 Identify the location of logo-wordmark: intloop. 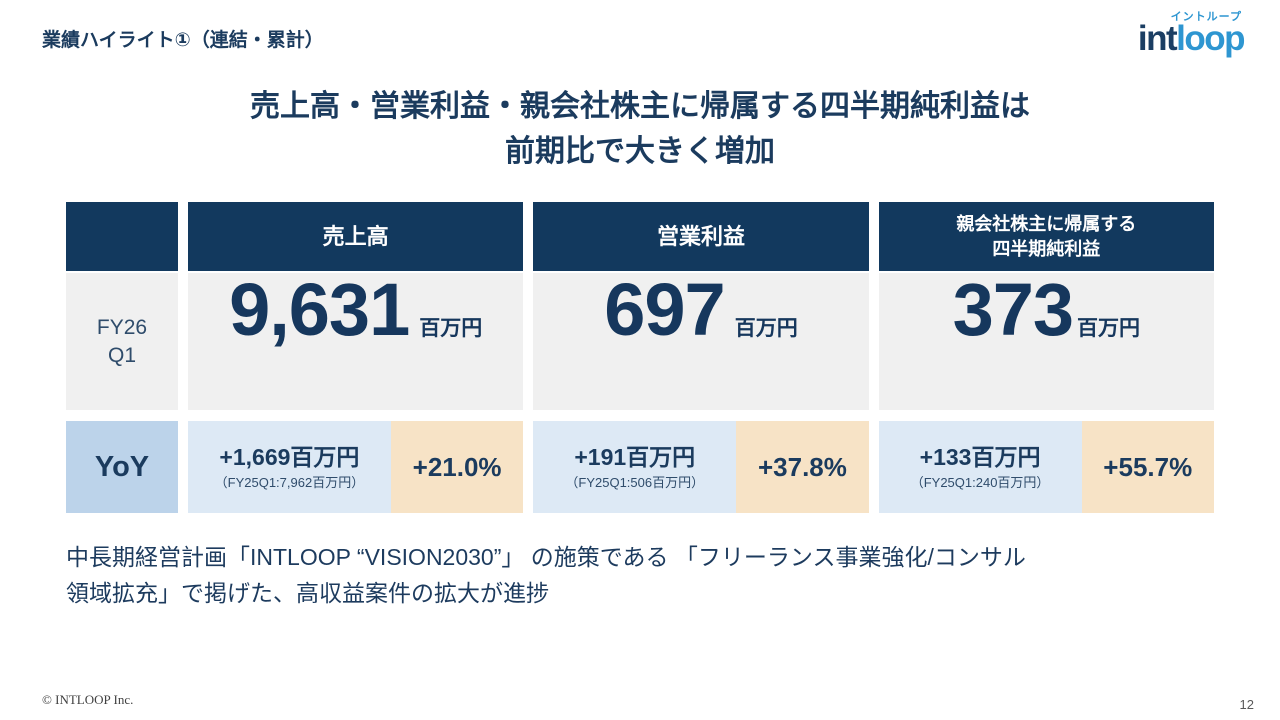
(1191, 39).